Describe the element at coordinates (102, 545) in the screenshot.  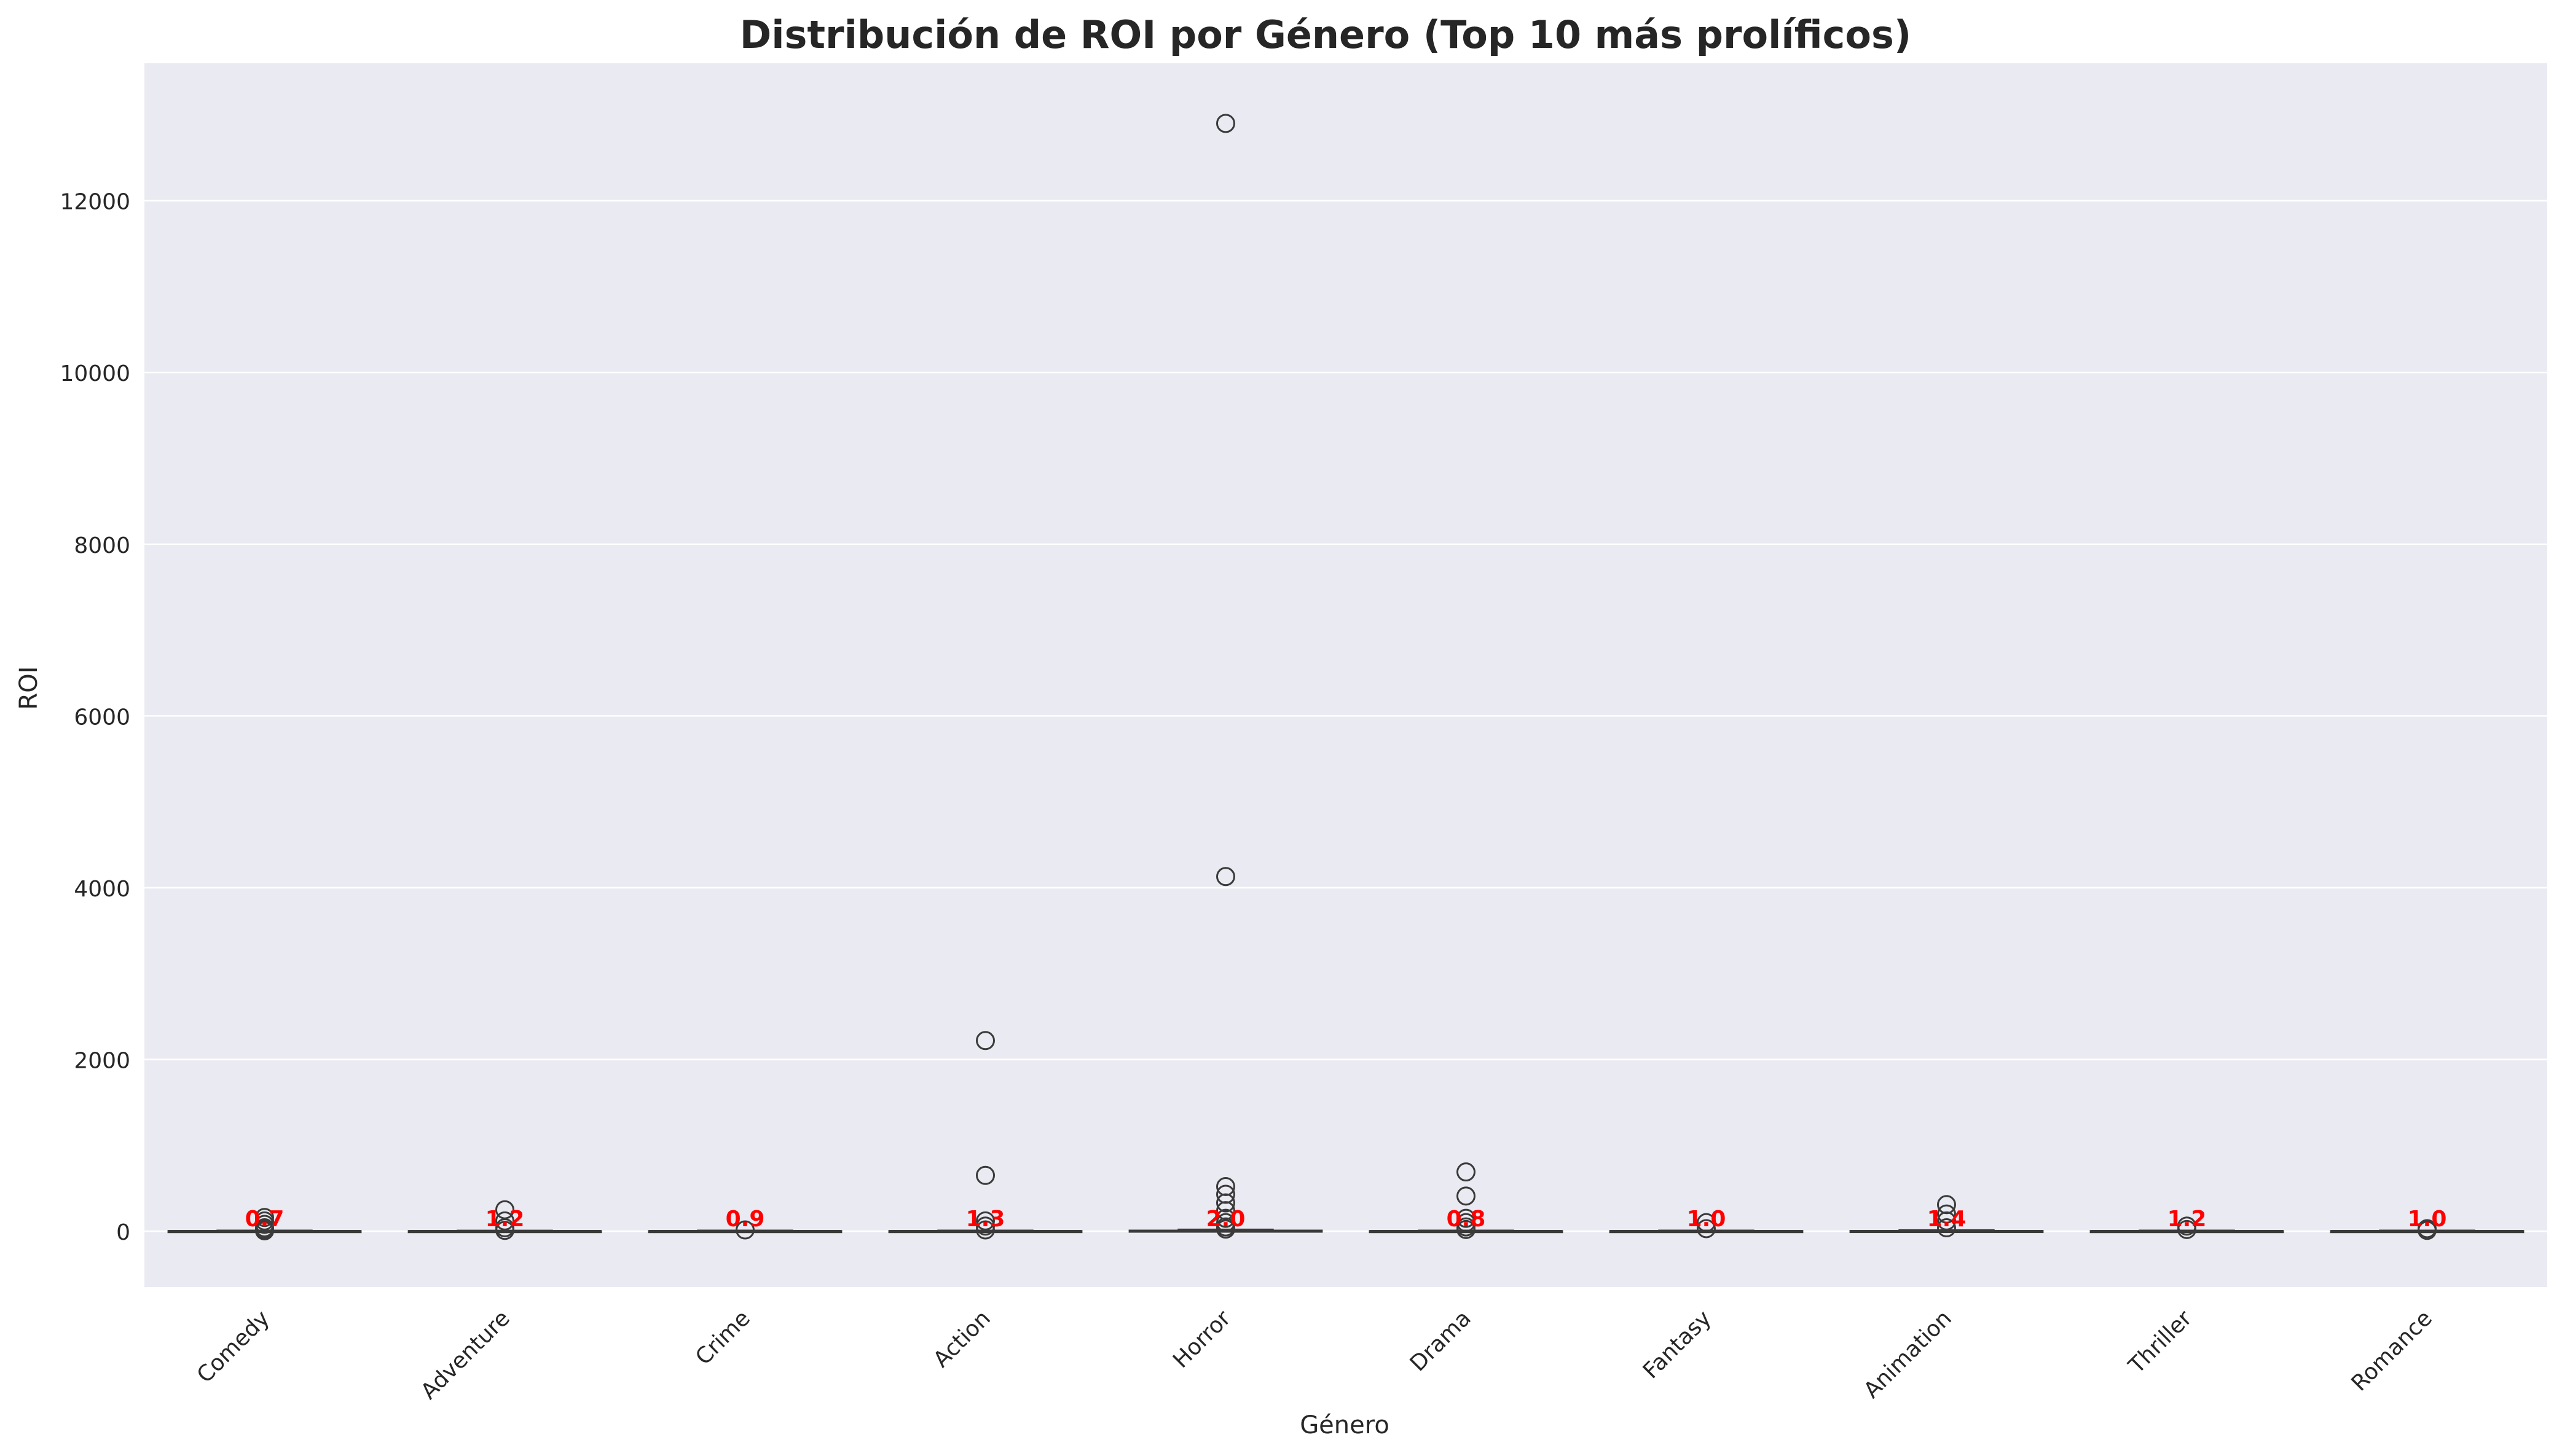
I see `y-tick-label: 8000` at that location.